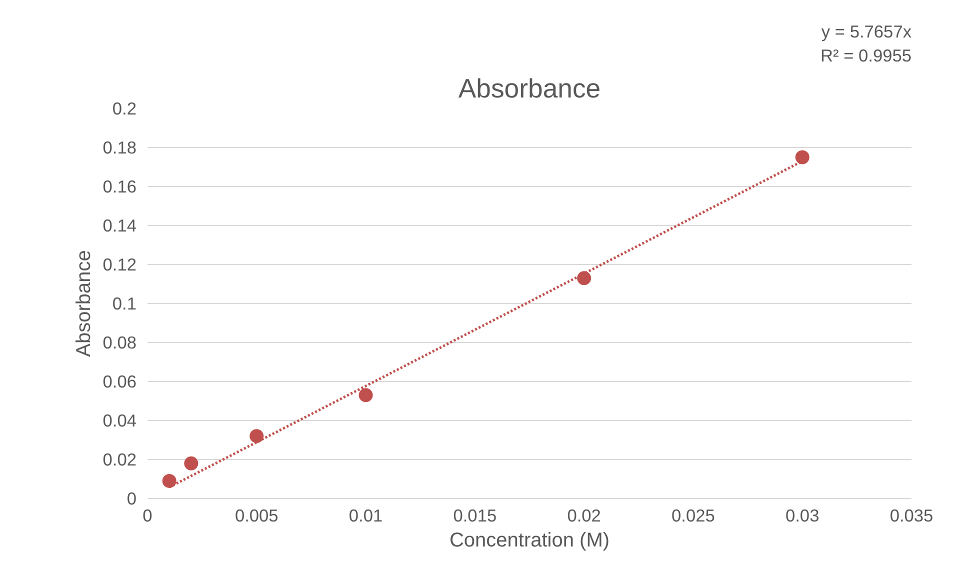 This screenshot has height=578, width=956. Describe the element at coordinates (529, 541) in the screenshot. I see `x-axis-title: Concentration (M)` at that location.